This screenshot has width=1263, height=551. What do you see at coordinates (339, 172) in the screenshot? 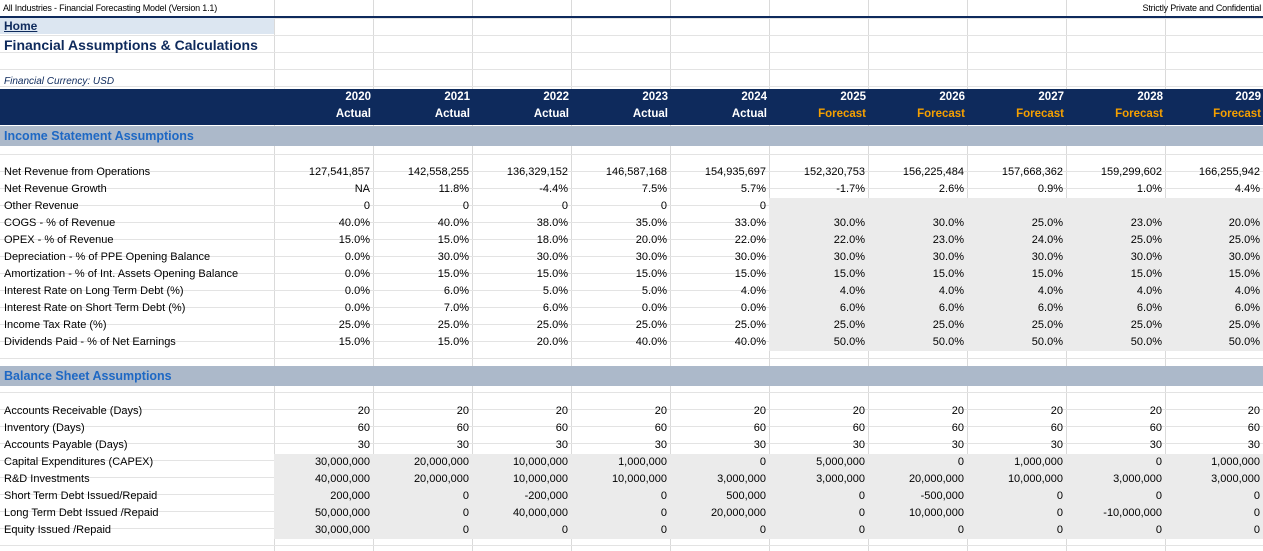
I see `cell-value: 127,541,857` at bounding box center [339, 172].